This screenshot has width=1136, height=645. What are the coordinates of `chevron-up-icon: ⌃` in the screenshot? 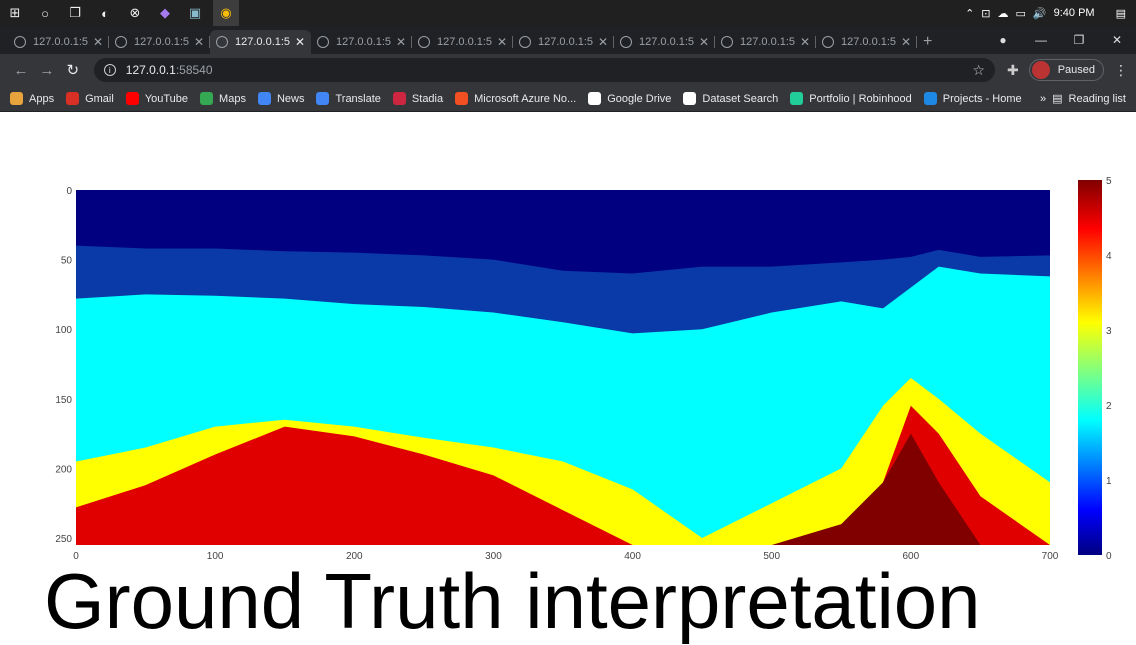 It's located at (970, 13).